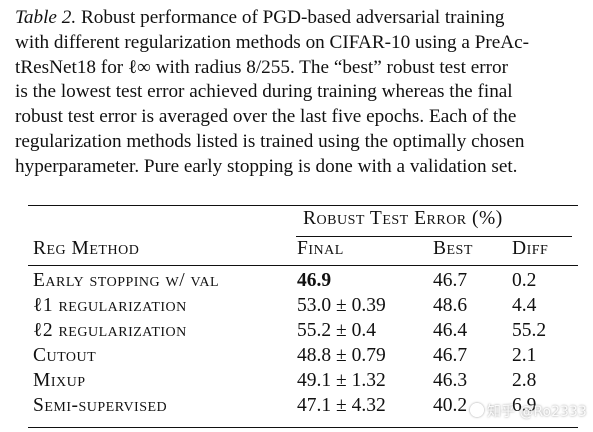  Describe the element at coordinates (524, 280) in the screenshot. I see `row-diff-early-stopping: 0.2` at that location.